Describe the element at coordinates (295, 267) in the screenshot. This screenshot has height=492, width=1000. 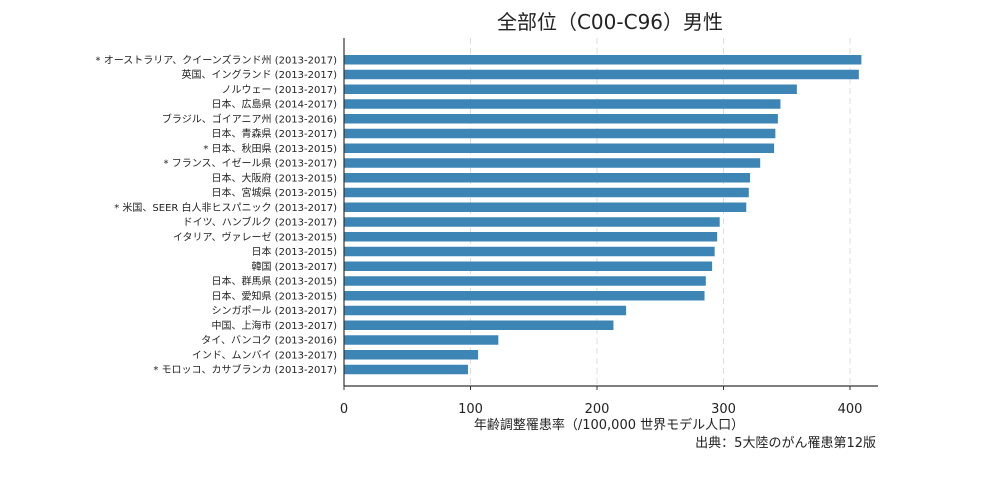
I see `category-label: 韓国 (2013-2017)` at that location.